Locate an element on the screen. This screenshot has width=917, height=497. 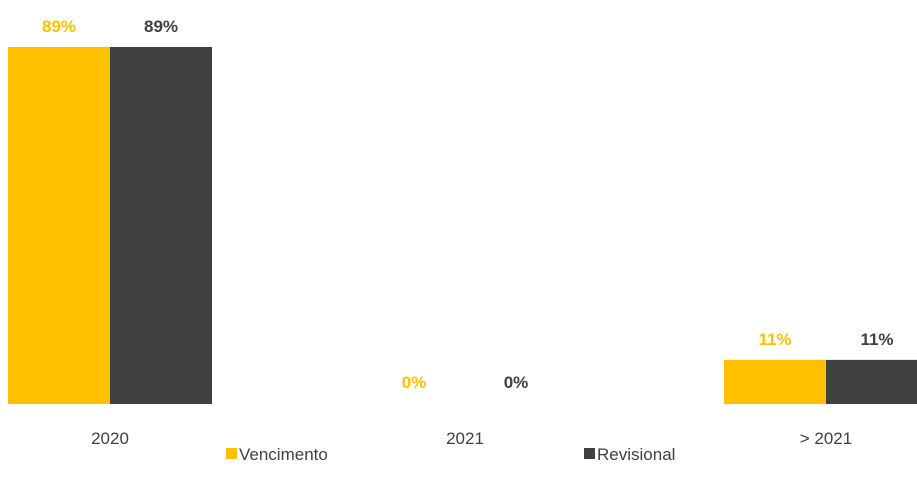
legend: Vencimento Revisional is located at coordinates (450, 454).